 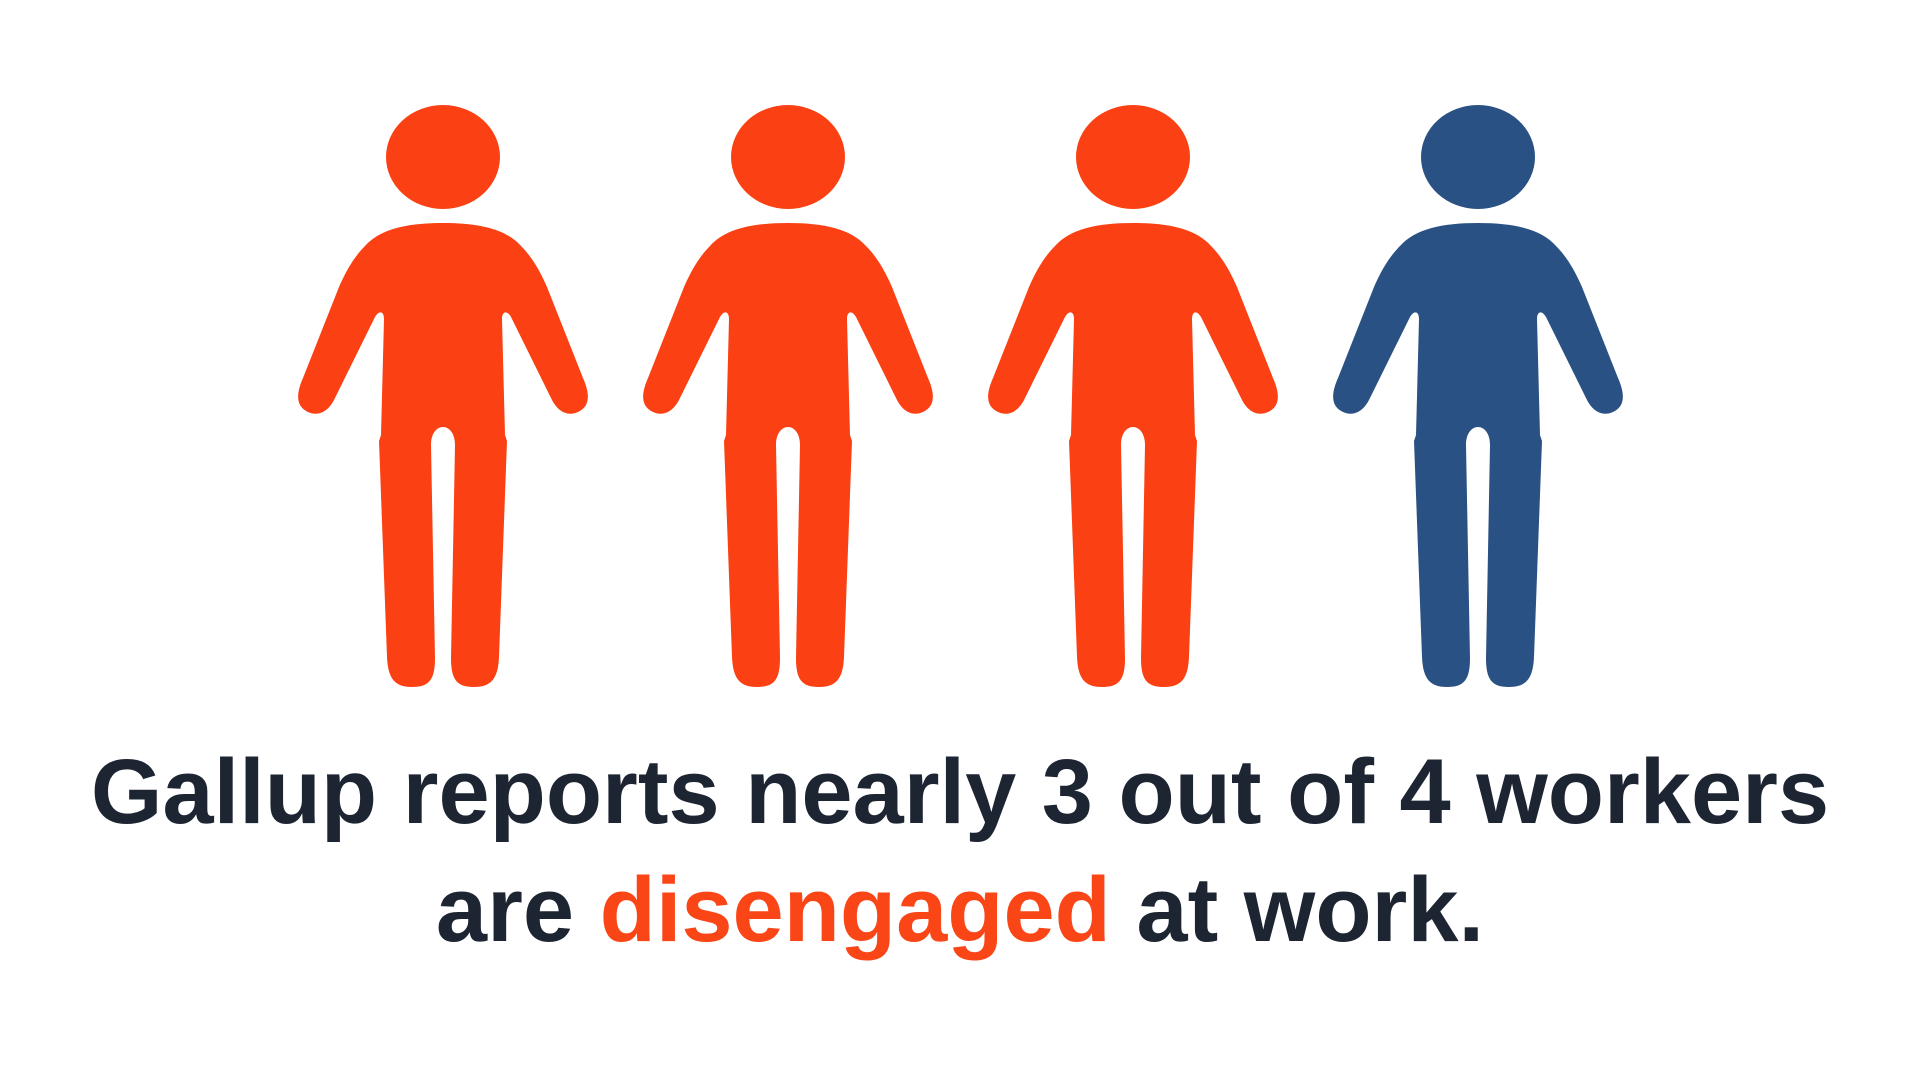 I want to click on caption-line-2: are disengaged at work., so click(x=960, y=910).